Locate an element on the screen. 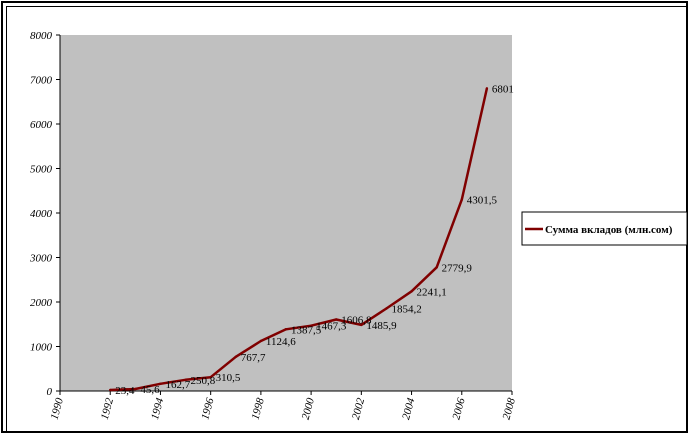 The width and height of the screenshot is (693, 438). data-label: 767,7 is located at coordinates (253, 358).